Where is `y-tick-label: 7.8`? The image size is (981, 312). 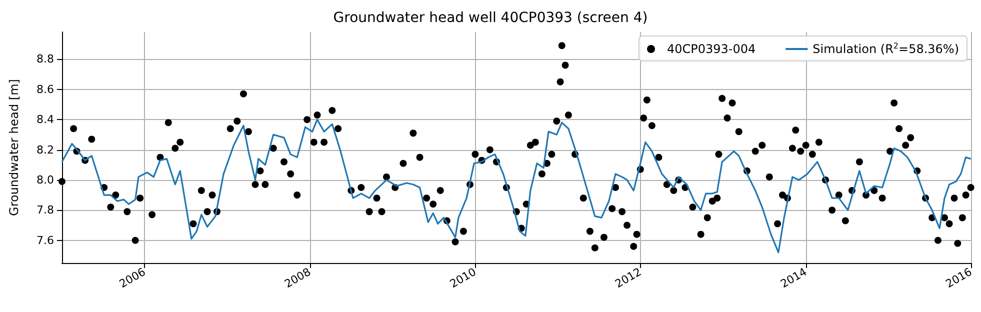
y-tick-label: 7.8 is located at coordinates (45, 210).